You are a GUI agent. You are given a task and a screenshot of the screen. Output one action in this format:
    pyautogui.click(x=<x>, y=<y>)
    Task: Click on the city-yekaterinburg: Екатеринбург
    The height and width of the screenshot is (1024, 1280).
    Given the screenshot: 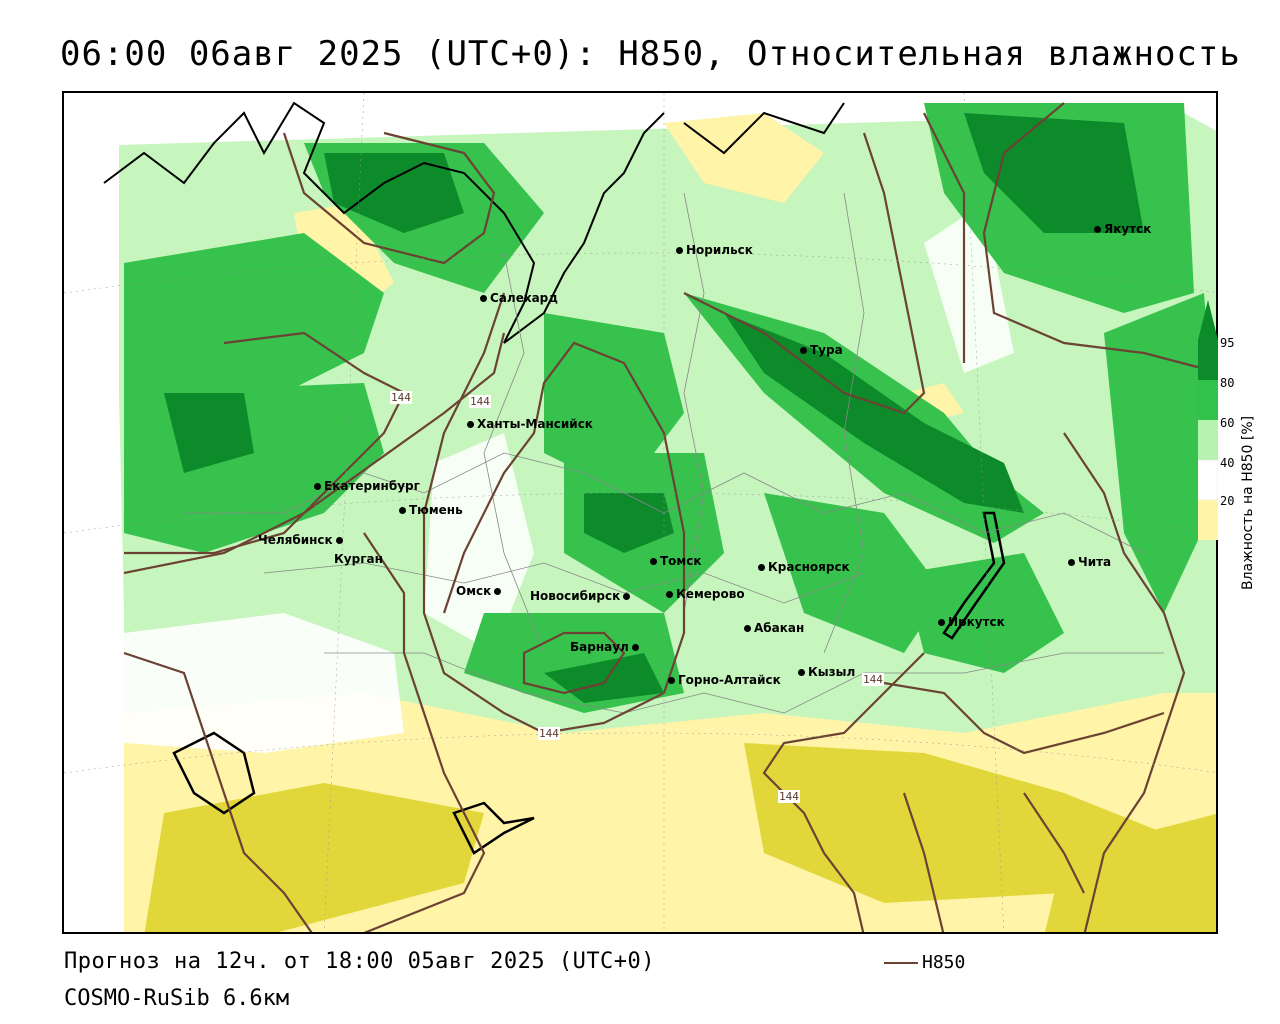 What is the action you would take?
    pyautogui.click(x=367, y=486)
    